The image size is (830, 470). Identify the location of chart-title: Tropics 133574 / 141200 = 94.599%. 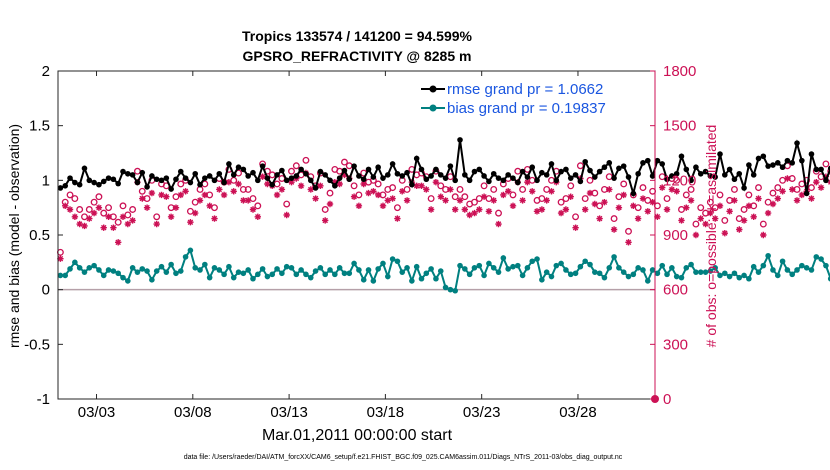
(357, 36).